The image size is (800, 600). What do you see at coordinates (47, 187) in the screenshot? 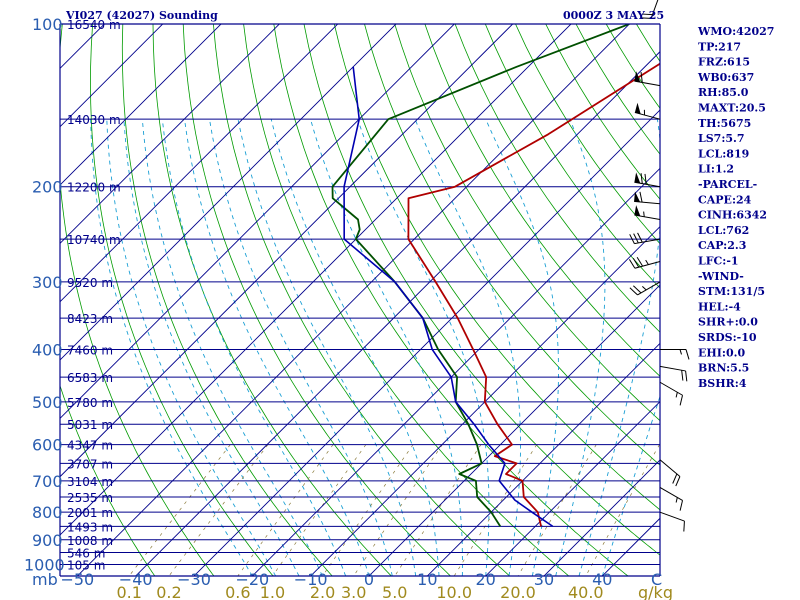
I see `pressure-tick-label: 200` at bounding box center [47, 187].